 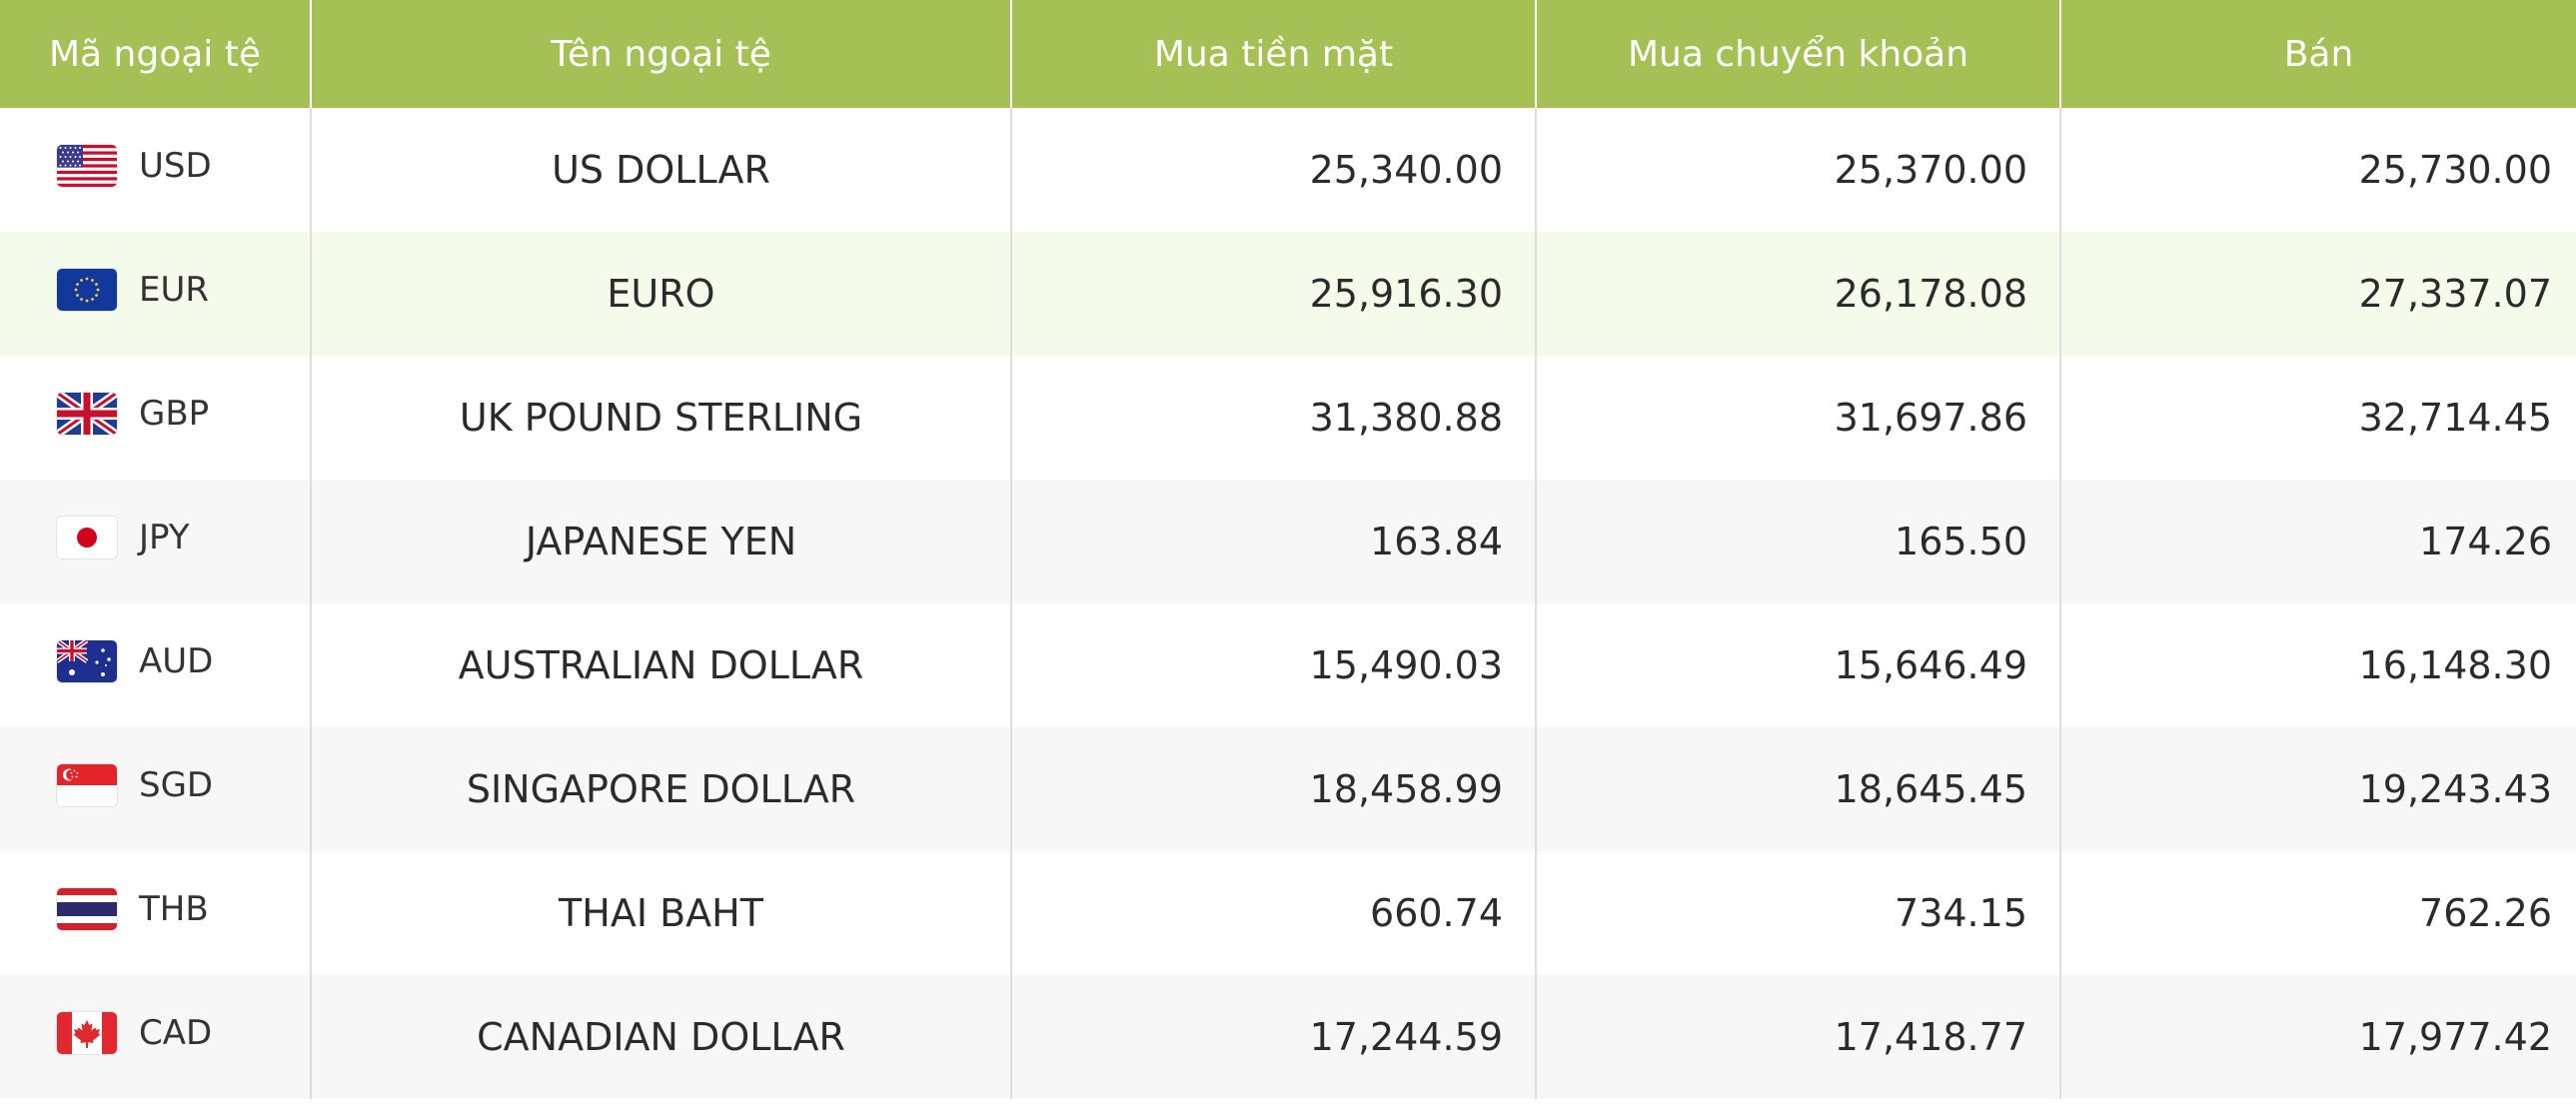 I want to click on currency-code: GBP, so click(x=174, y=414).